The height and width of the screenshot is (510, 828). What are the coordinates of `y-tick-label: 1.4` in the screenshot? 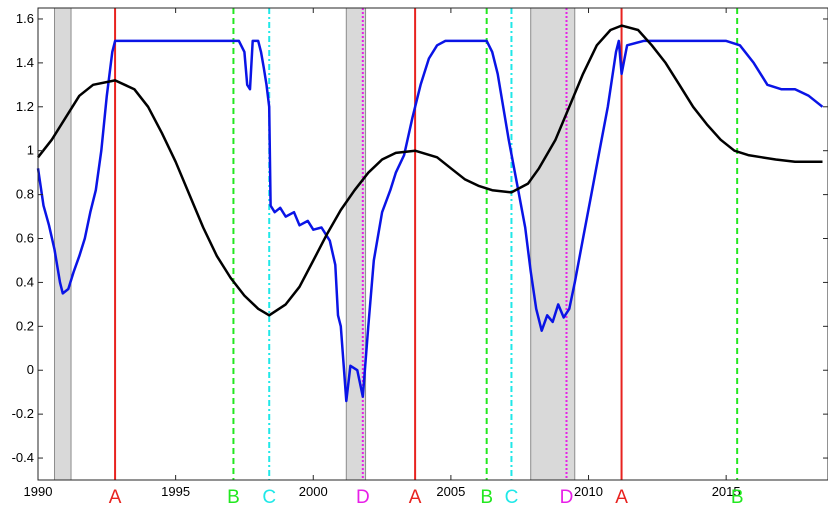 It's located at (25, 62).